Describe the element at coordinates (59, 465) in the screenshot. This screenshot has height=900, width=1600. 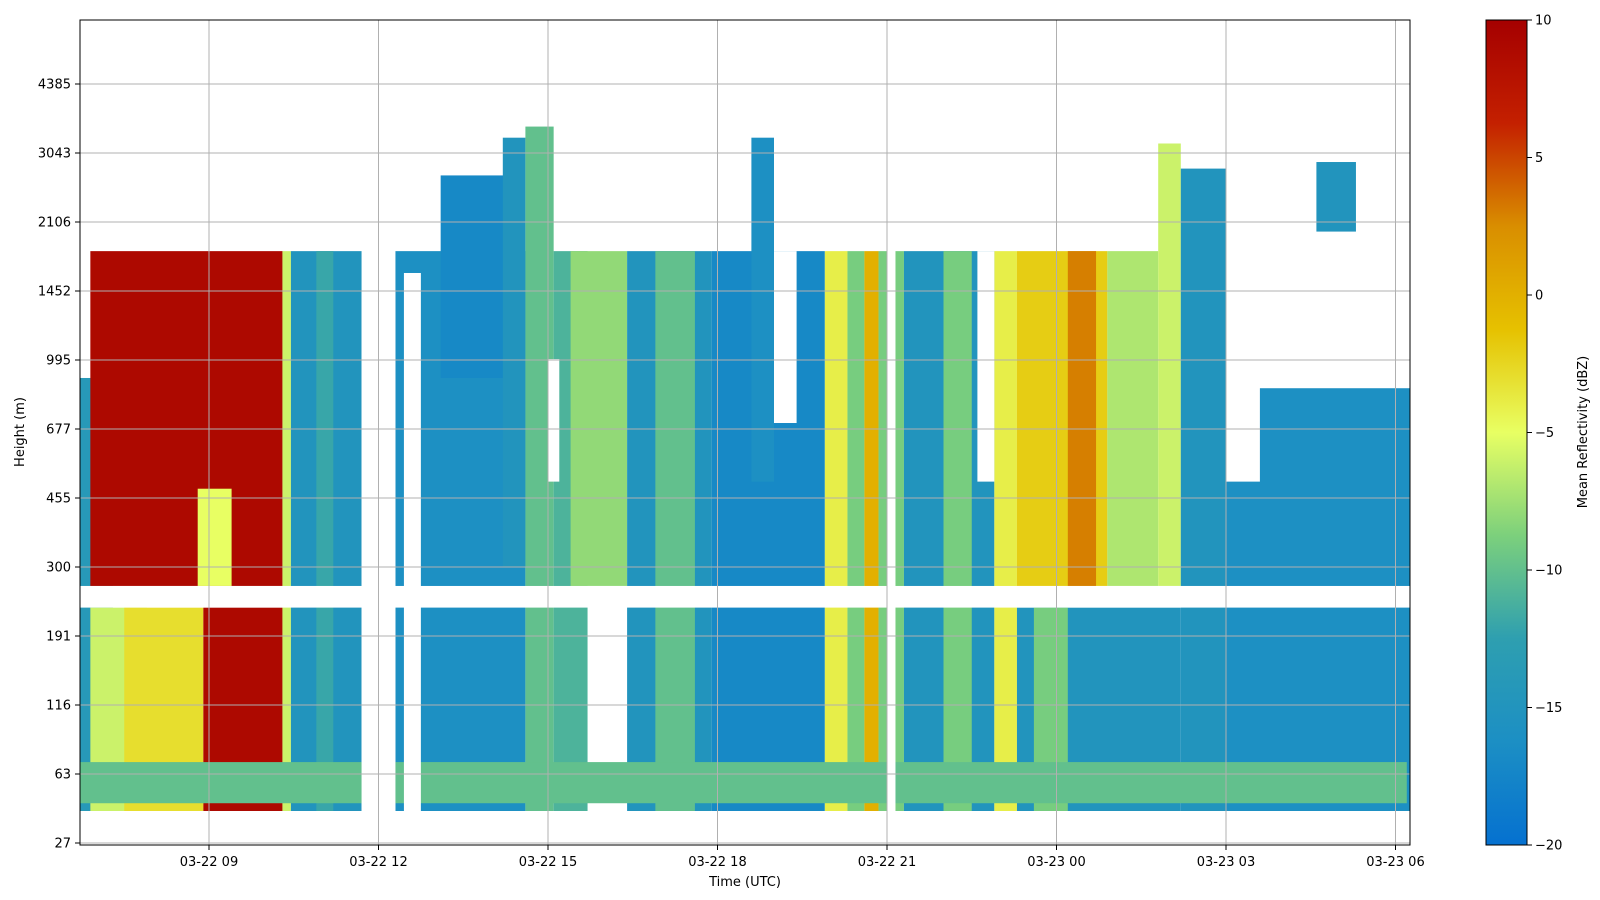
I see `y-axis: 27 63 116 191 300 455 677 995 1452 2106 3043 4385` at that location.